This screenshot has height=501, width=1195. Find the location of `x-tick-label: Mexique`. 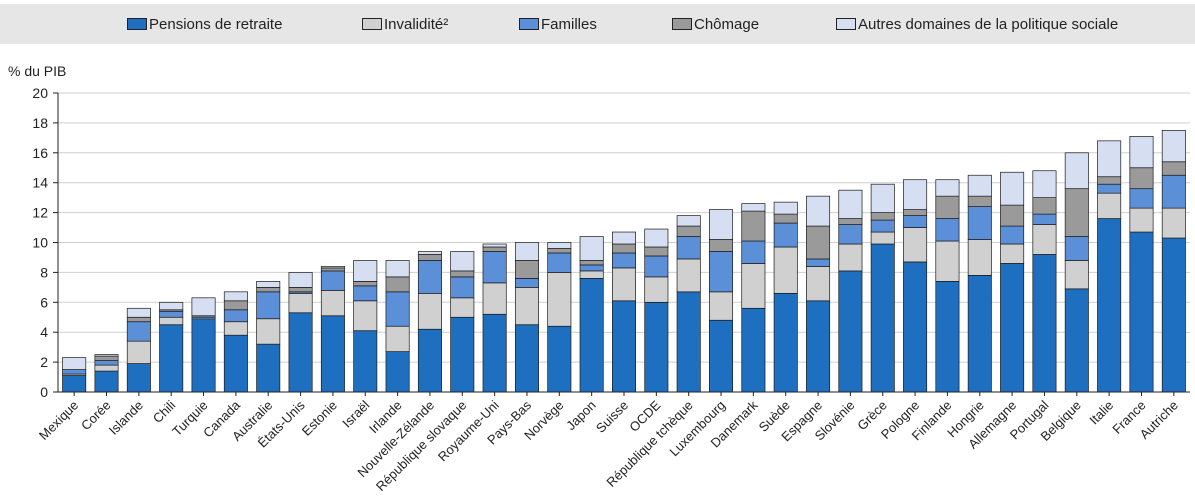

x-tick-label: Mexique is located at coordinates (58, 420).